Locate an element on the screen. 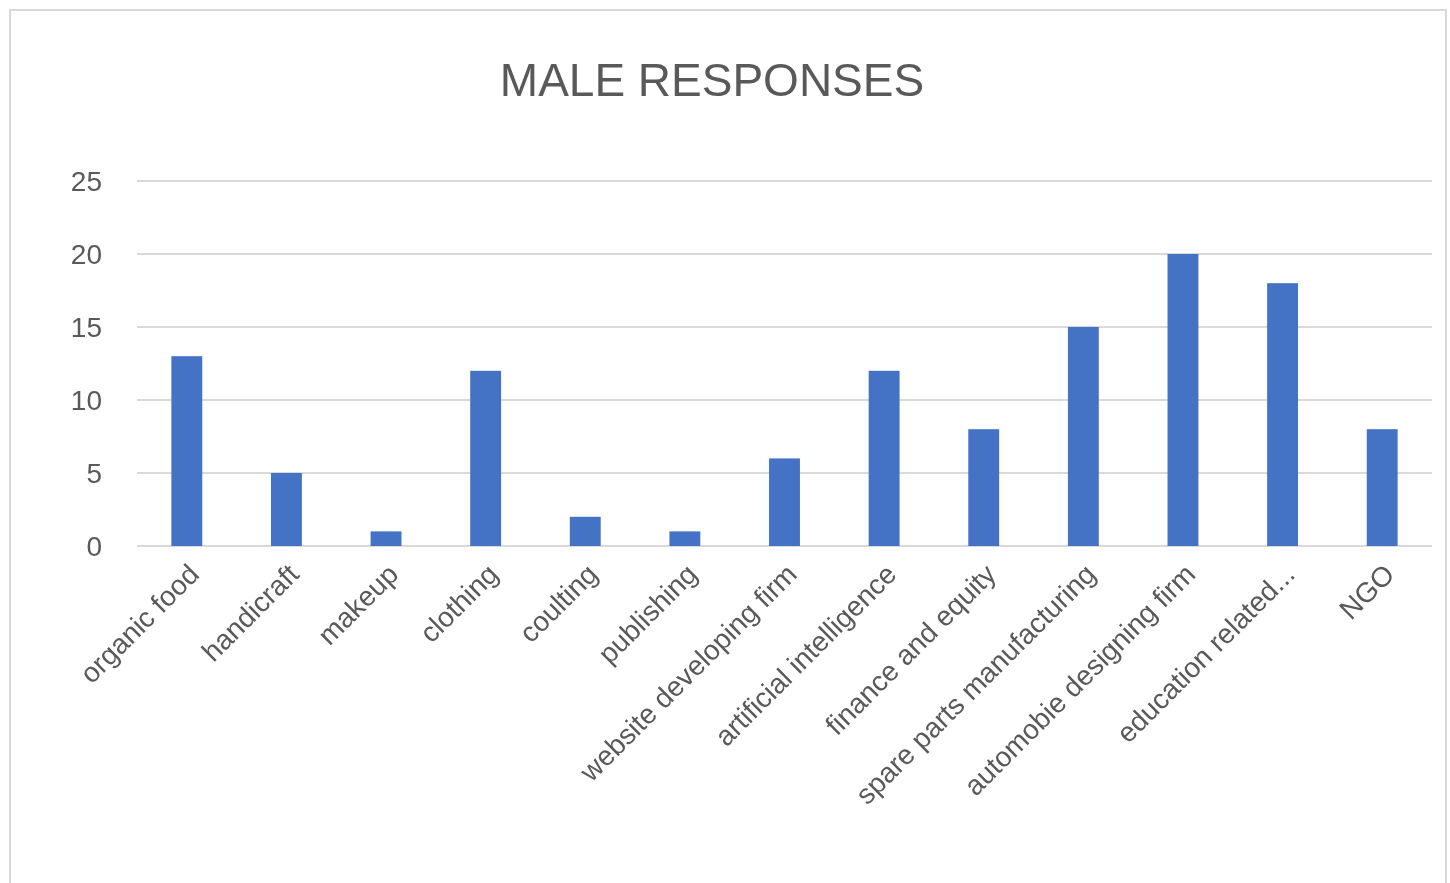  chart-title: MALE RESPONSES is located at coordinates (712, 80).